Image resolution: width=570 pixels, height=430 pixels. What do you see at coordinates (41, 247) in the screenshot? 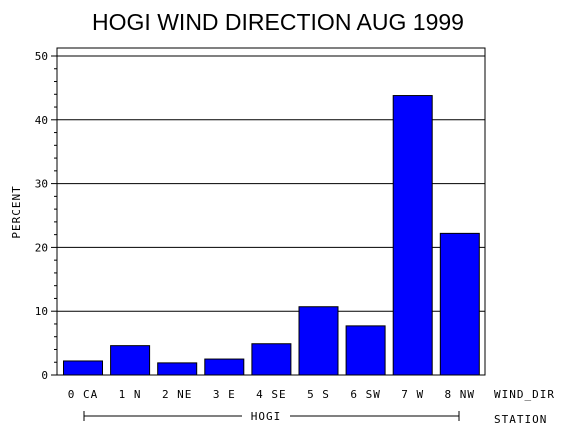
I see `y-tick-label: 20` at bounding box center [41, 247].